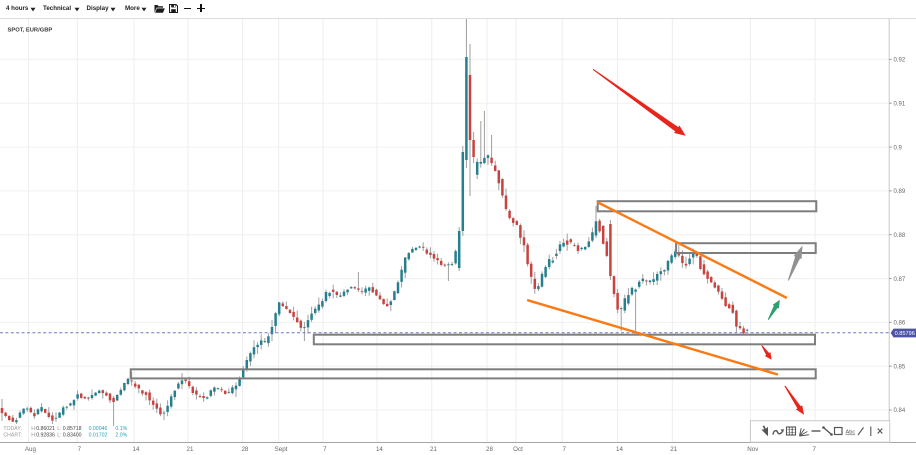  Describe the element at coordinates (851, 433) in the screenshot. I see `svg-text: Abc` at that location.